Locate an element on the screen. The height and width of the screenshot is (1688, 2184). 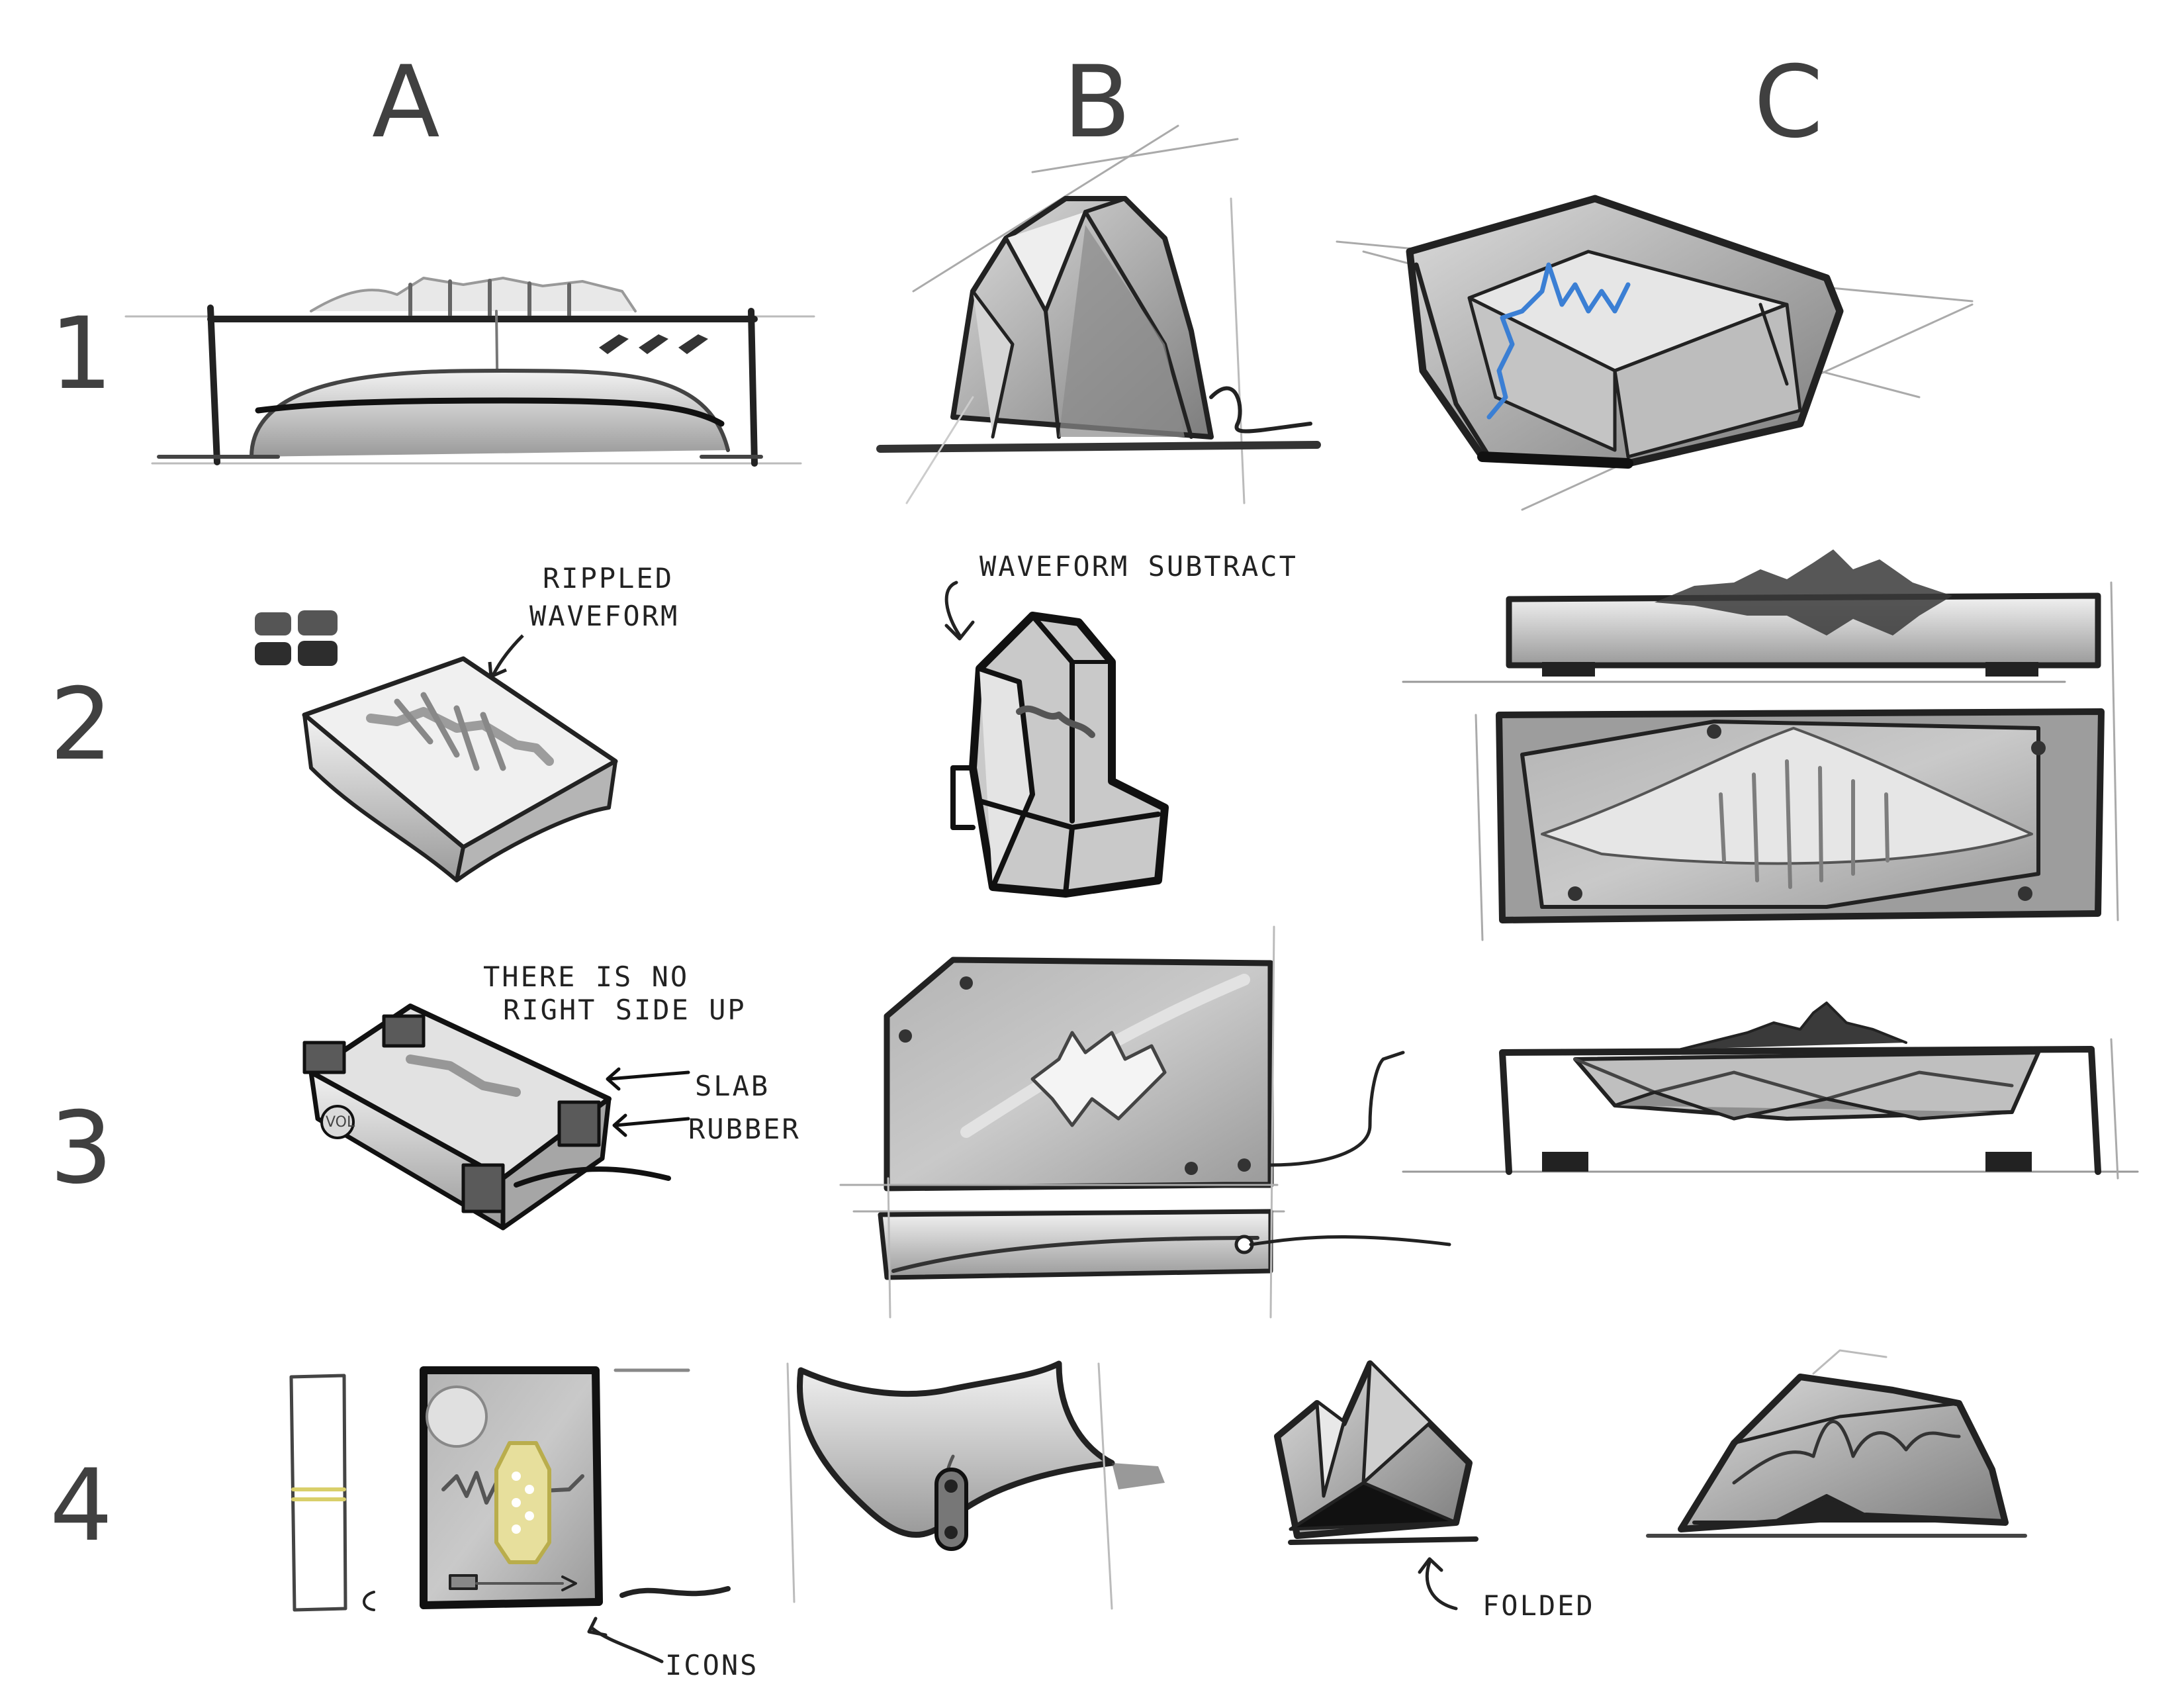
sketch-c4 is located at coordinates (1837, 1443).